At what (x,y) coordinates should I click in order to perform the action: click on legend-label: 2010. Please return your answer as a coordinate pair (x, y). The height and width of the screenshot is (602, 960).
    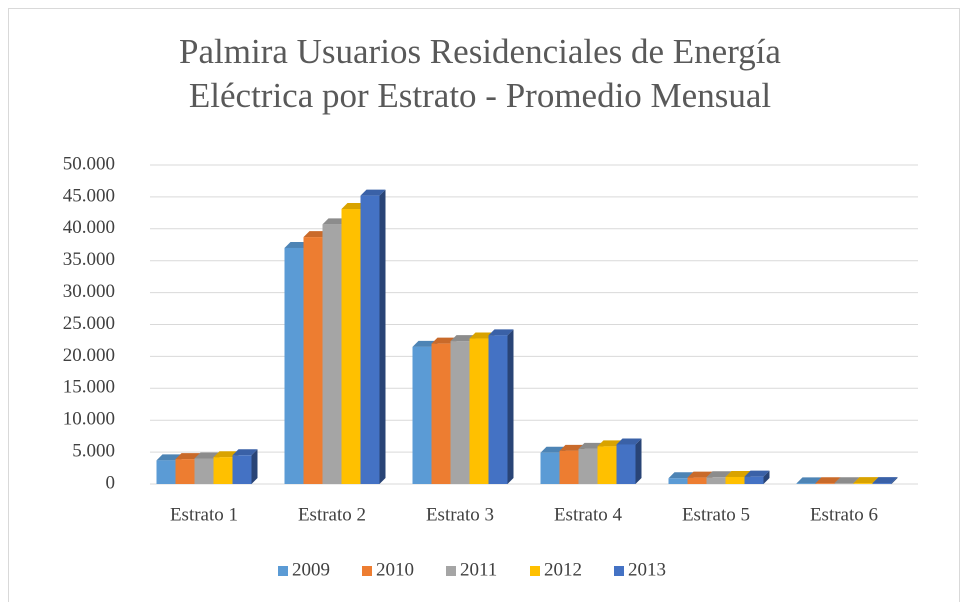
    Looking at the image, I should click on (395, 569).